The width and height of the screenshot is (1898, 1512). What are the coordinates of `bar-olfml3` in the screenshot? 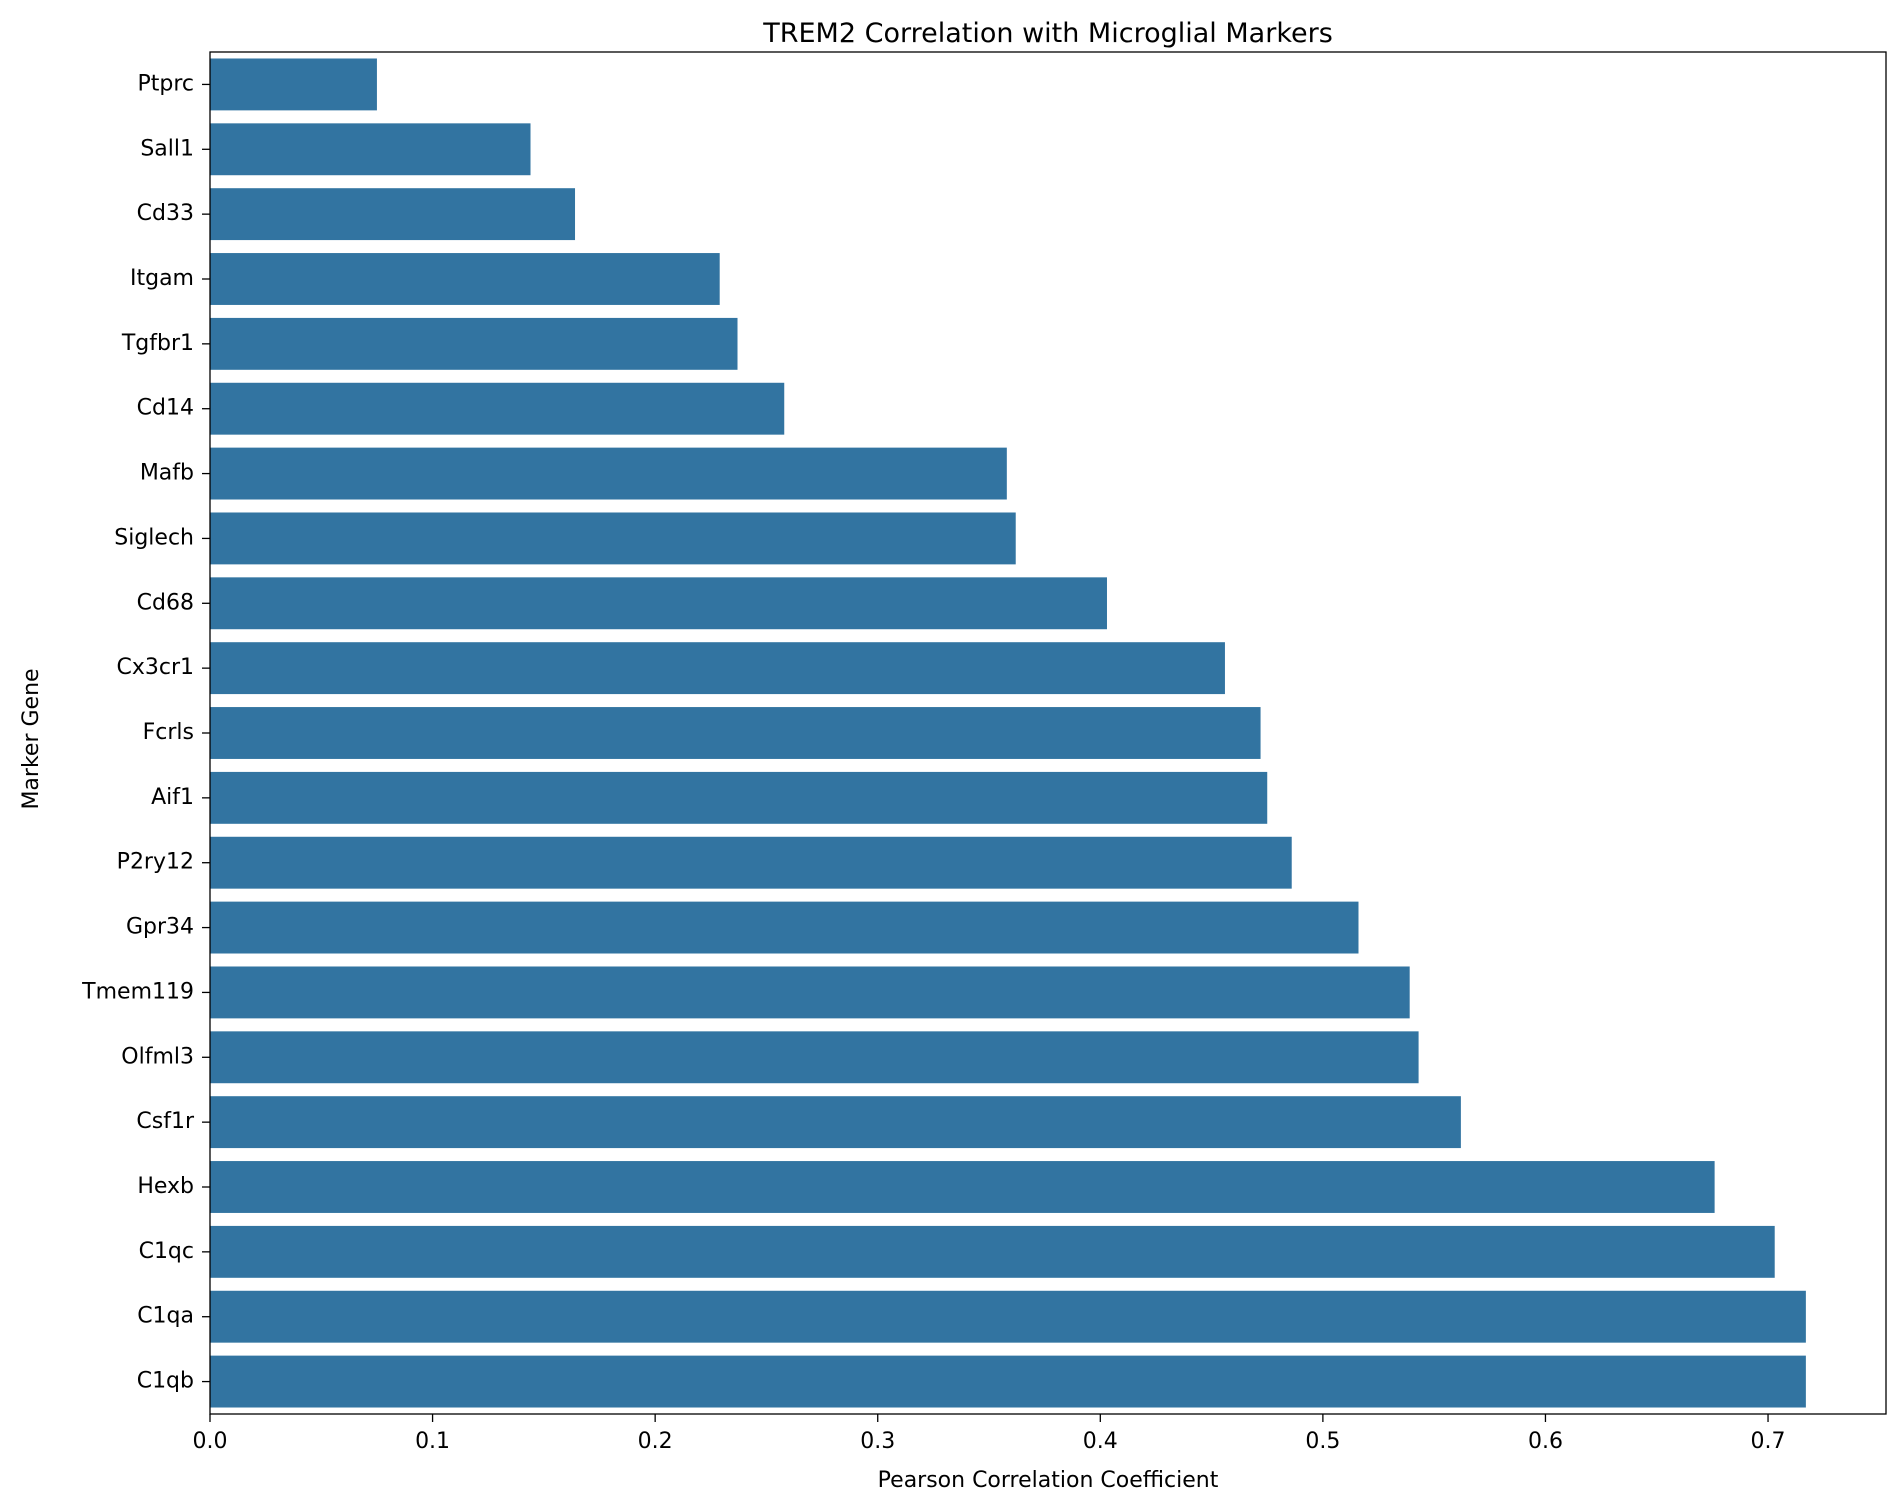 It's located at (814, 1057).